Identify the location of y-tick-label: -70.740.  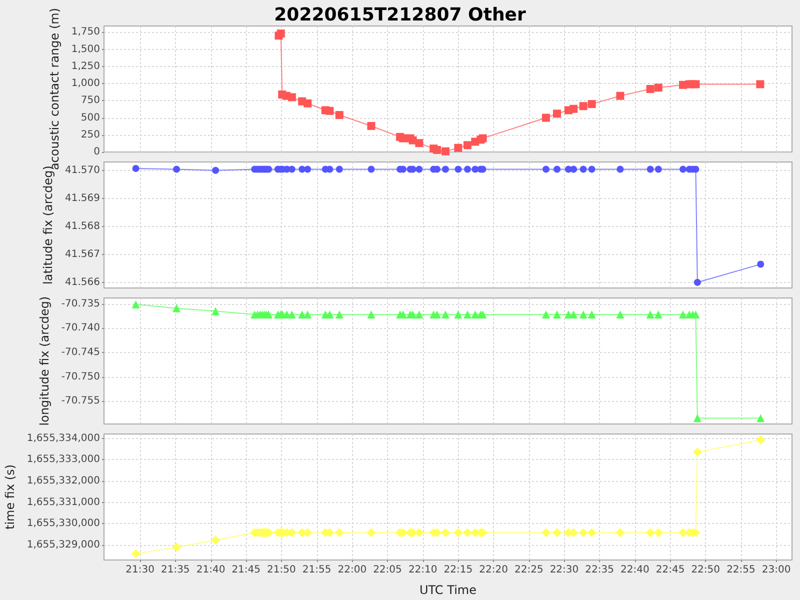
(80, 328).